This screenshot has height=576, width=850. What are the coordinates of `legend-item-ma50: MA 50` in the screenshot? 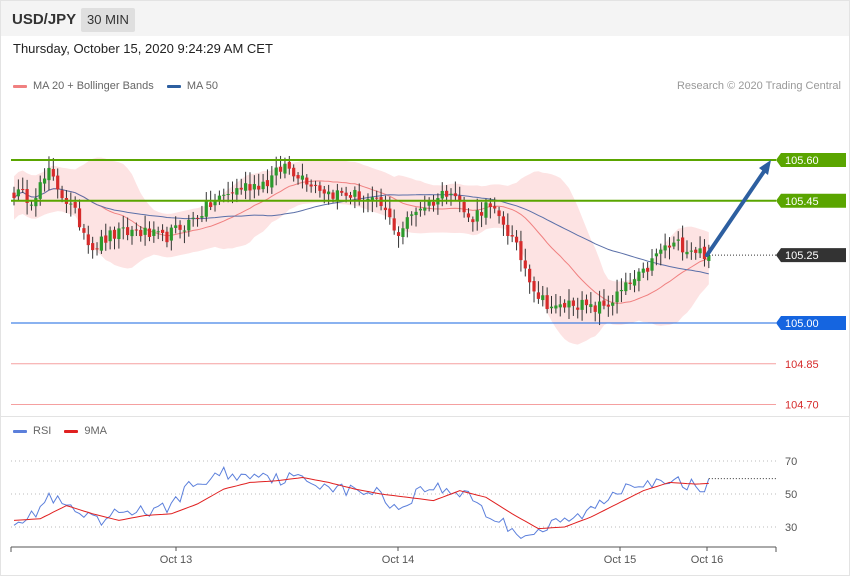 It's located at (192, 86).